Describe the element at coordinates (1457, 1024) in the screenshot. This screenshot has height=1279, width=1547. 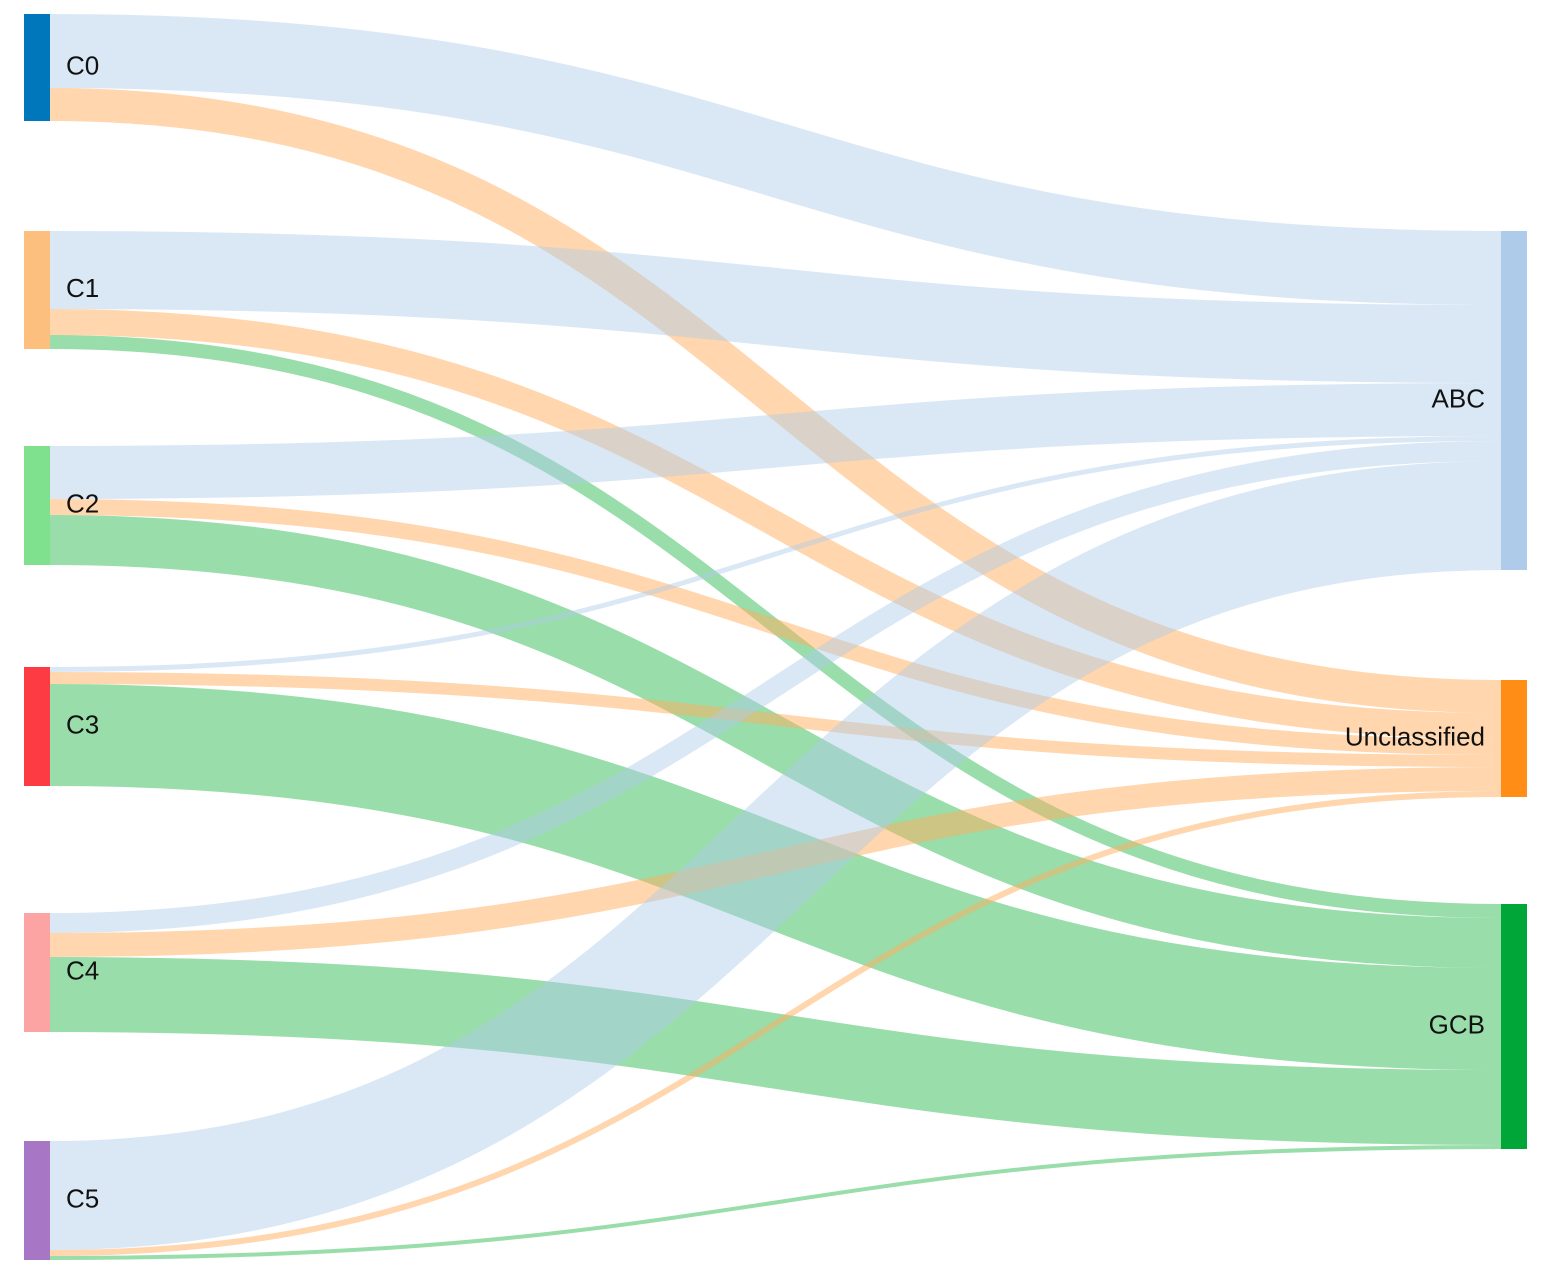
I see `node-label-gcb: GCB` at that location.